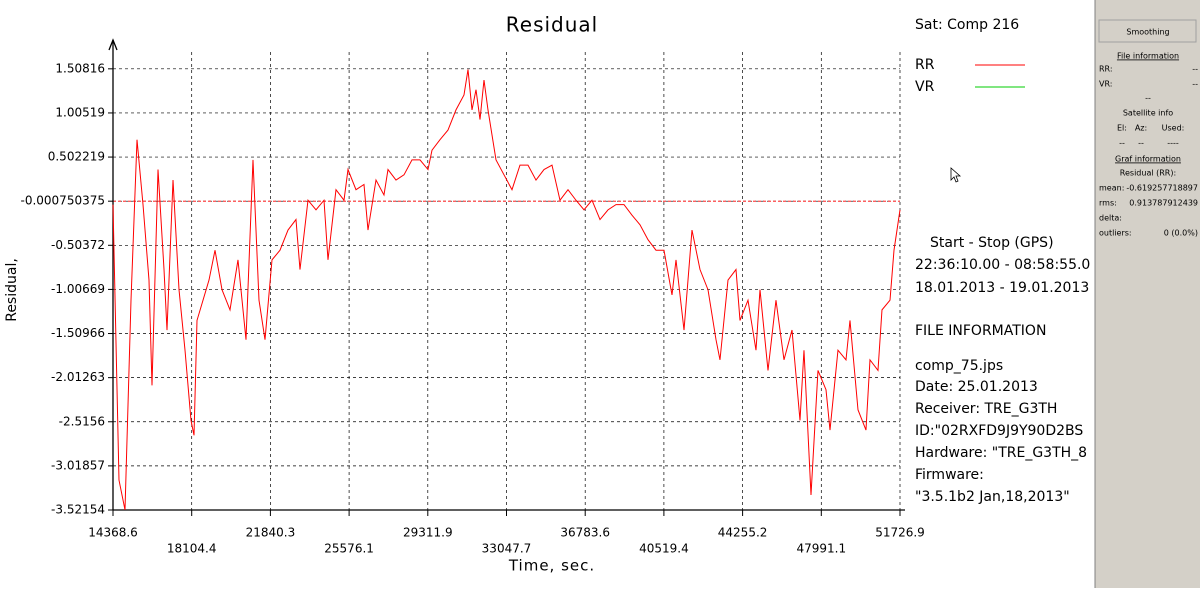 This screenshot has width=1200, height=592. I want to click on outliers-value: 0 (0.0%), so click(1181, 233).